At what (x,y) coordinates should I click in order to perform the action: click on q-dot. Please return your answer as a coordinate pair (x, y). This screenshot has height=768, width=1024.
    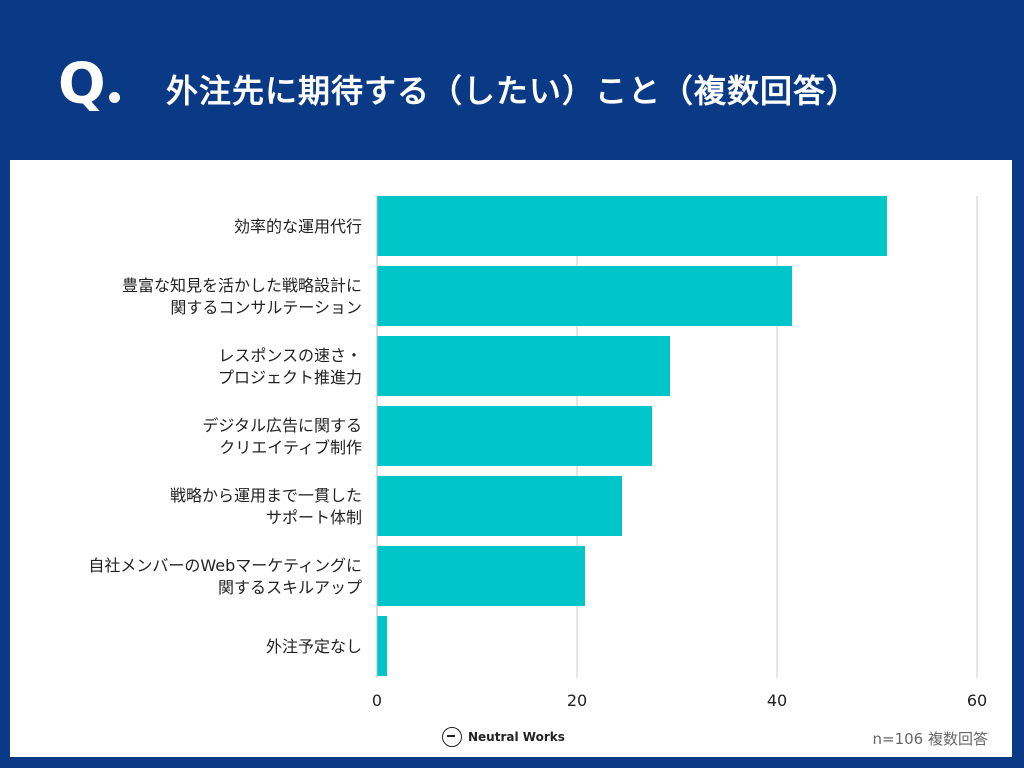
    Looking at the image, I should click on (114, 97).